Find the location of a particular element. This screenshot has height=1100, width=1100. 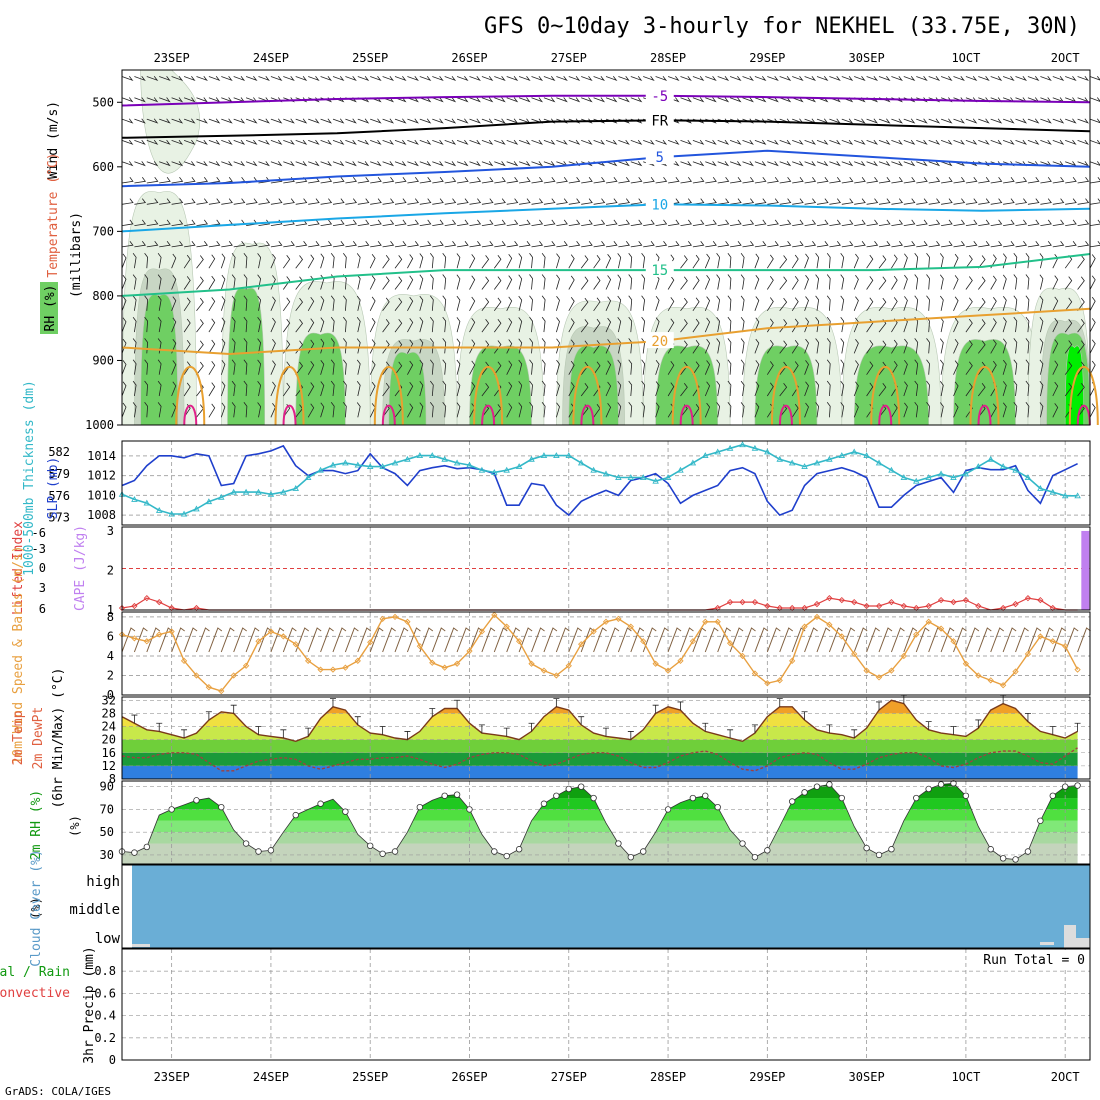

temp-band is located at coordinates (600, 759).